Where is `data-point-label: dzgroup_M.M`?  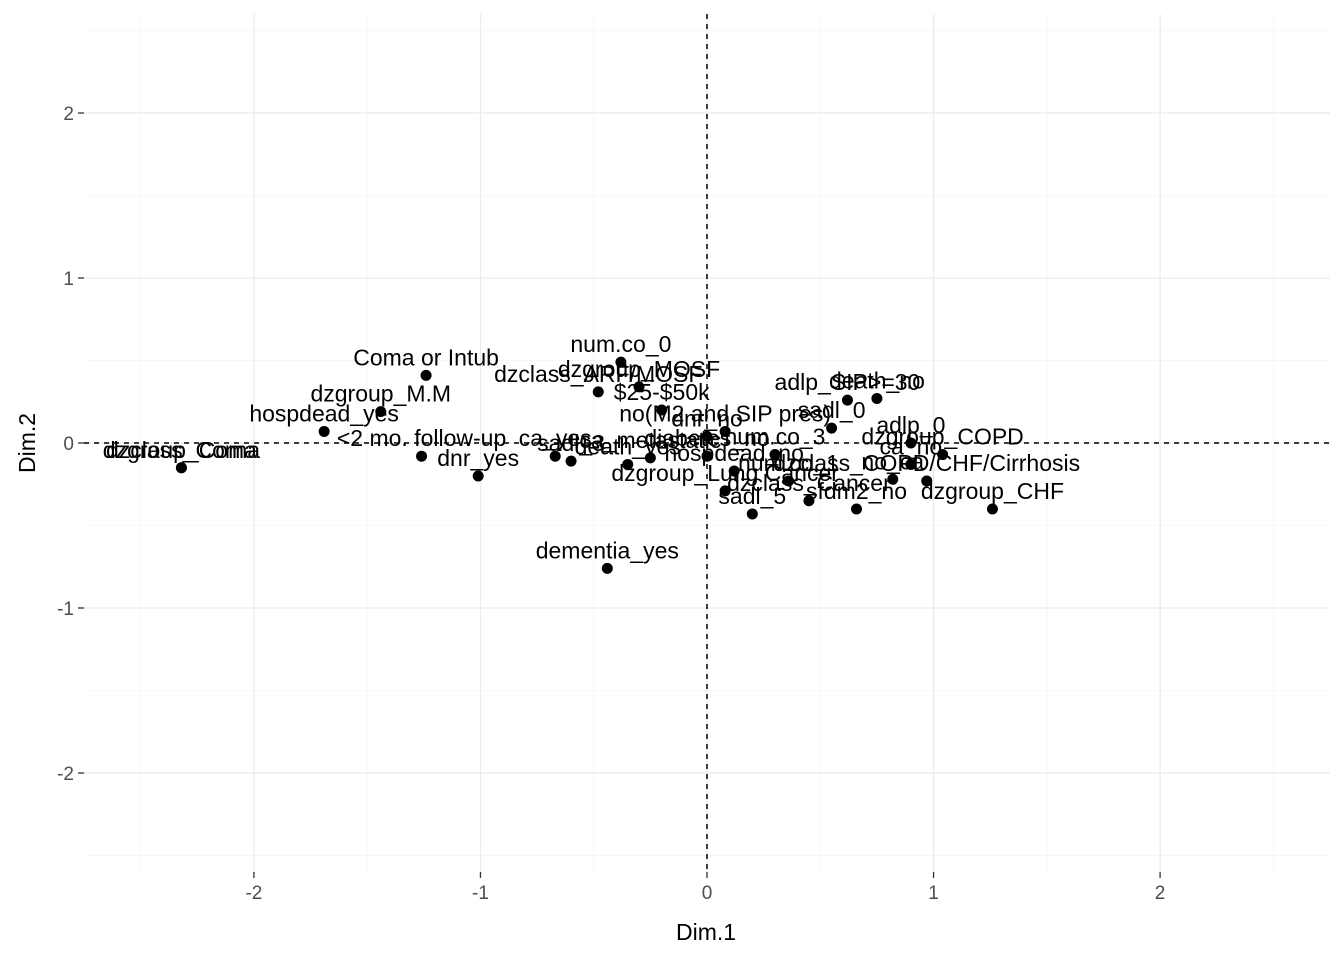 data-point-label: dzgroup_M.M is located at coordinates (380, 394).